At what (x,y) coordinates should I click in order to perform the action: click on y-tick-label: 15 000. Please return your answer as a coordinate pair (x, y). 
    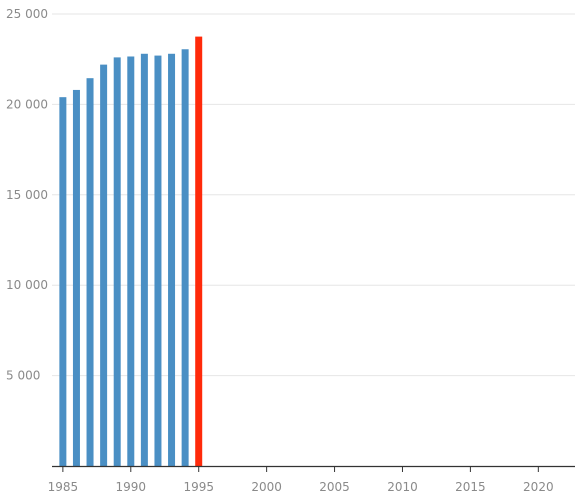
    Looking at the image, I should click on (27, 195).